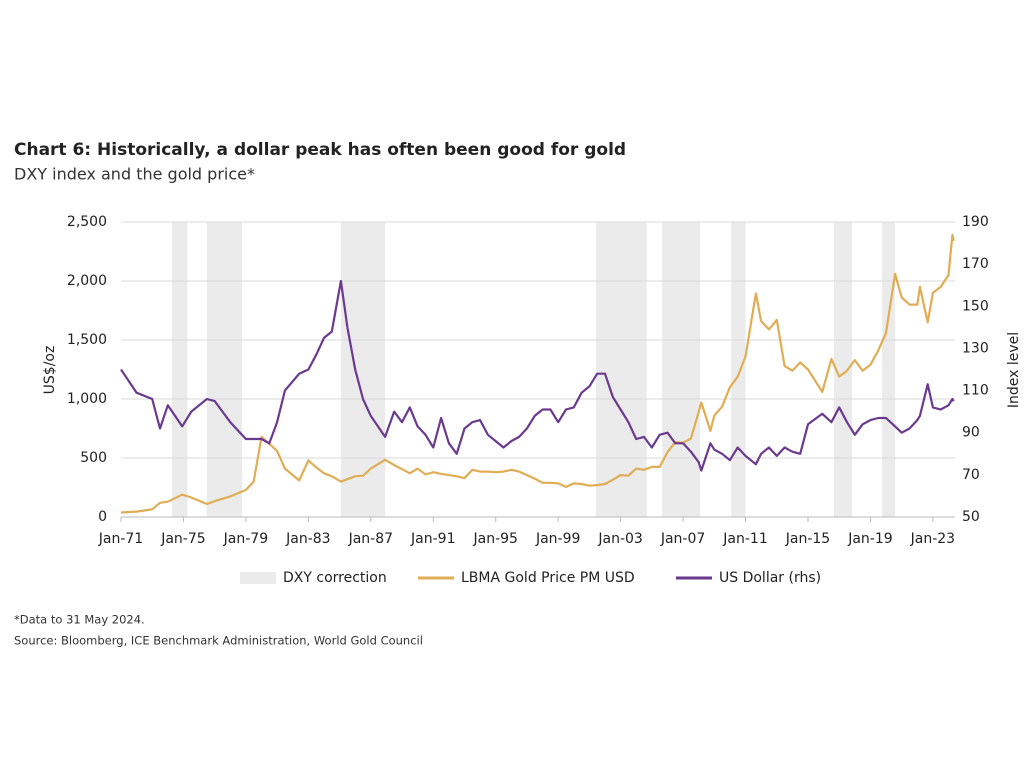 The image size is (1024, 773). Describe the element at coordinates (971, 433) in the screenshot. I see `y2-tick-label: 90` at that location.